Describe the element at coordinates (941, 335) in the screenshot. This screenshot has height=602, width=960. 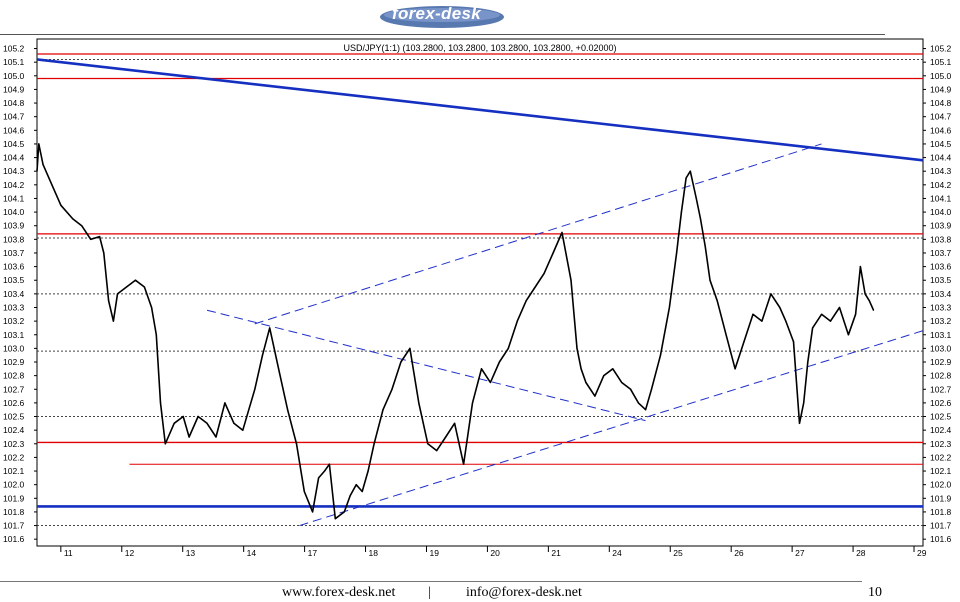
I see `y-tick-label-right: 103.1` at that location.